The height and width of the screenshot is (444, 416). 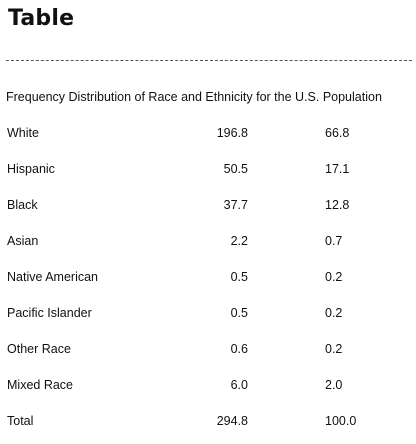 I want to click on table-row: Pacific Islander 0.5 0.2, so click(x=208, y=318).